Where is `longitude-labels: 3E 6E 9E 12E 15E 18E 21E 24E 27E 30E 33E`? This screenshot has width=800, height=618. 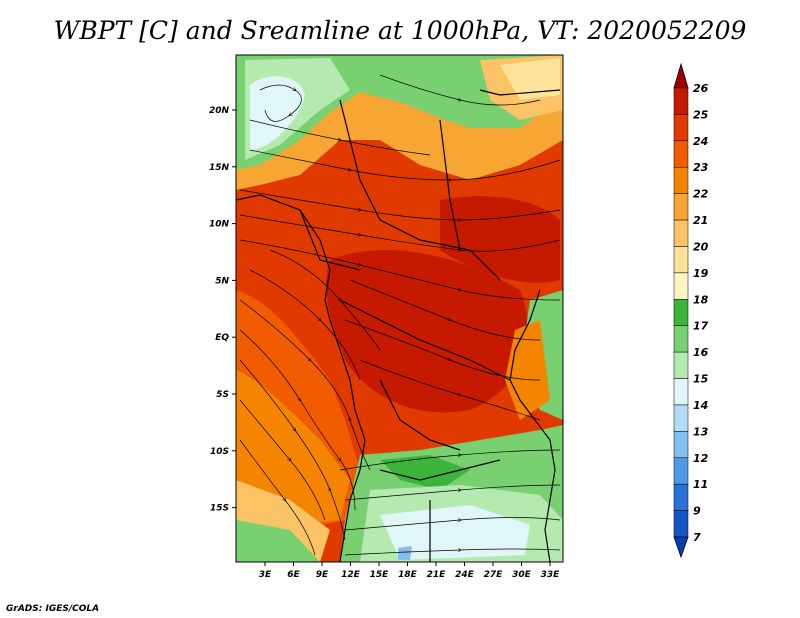
longitude-labels: 3E 6E 9E 12E 15E 18E 21E 24E 27E 30E 33E is located at coordinates (409, 571).